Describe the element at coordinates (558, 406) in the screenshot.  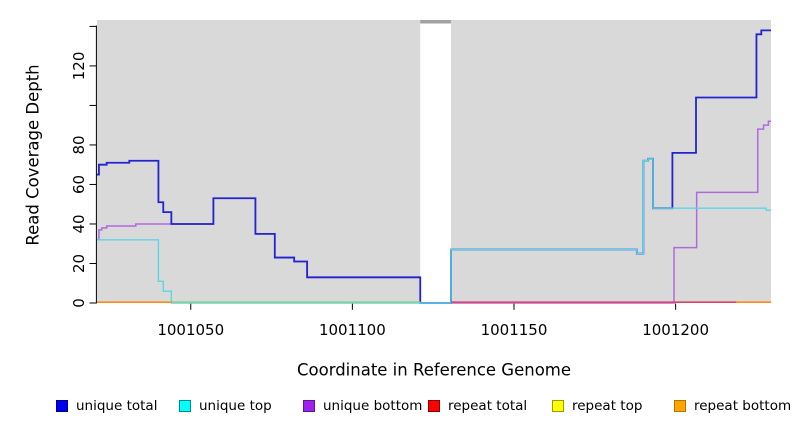
I see `legend-swatch-repeat-top` at that location.